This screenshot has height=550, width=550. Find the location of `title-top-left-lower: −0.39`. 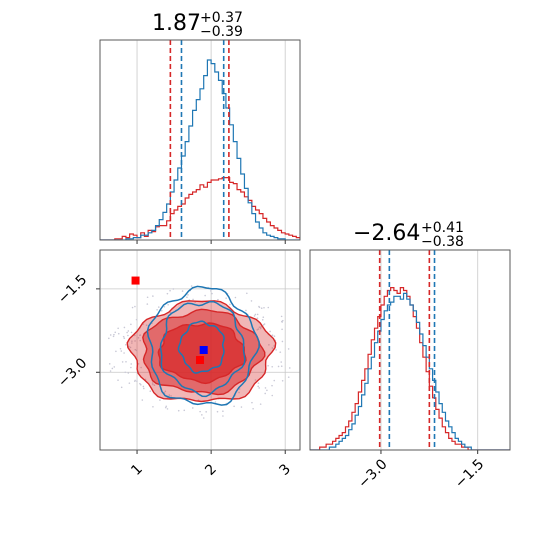

title-top-left-lower: −0.39 is located at coordinates (221, 32).